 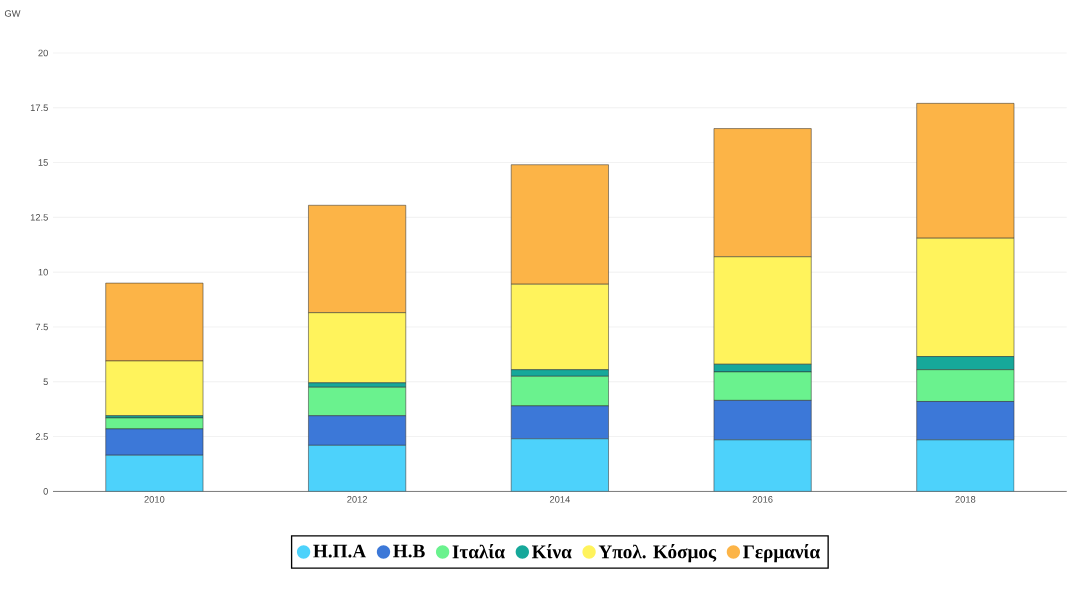 I want to click on y-tick-label: 20, so click(x=43, y=53).